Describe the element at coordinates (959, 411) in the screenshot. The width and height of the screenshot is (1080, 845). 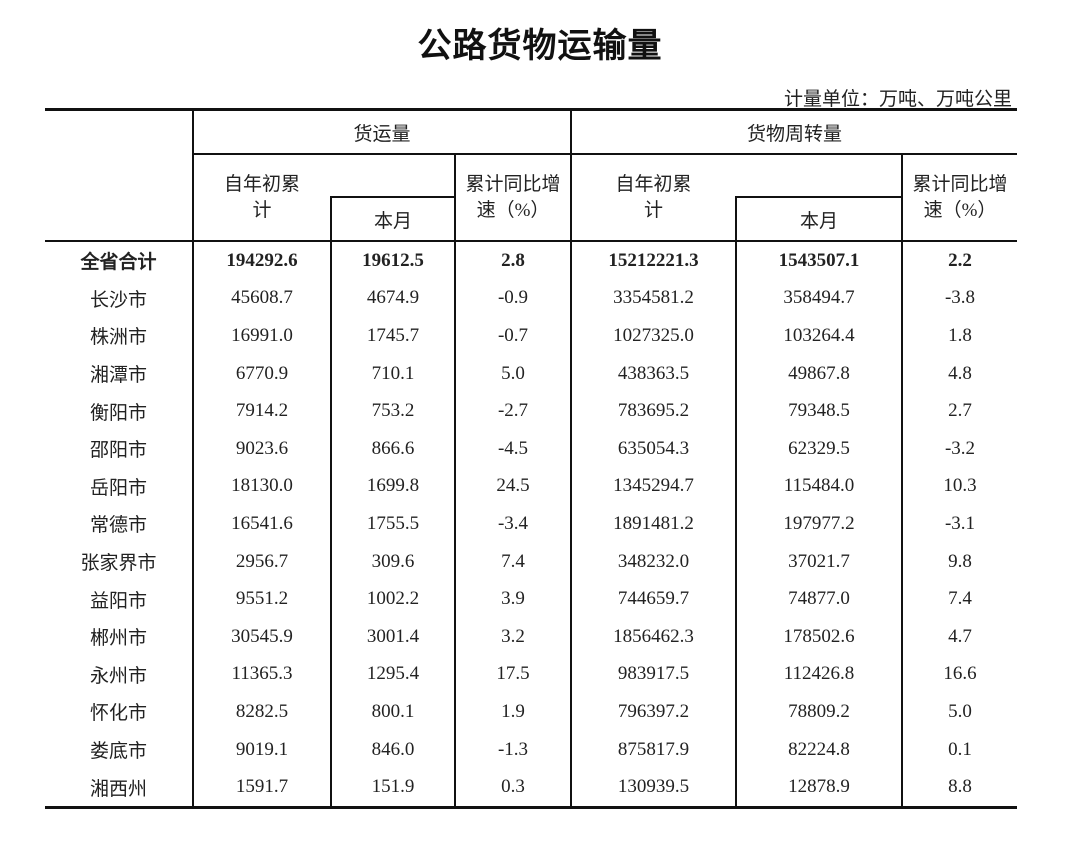
I see `cell-to-growth: 2.7` at that location.